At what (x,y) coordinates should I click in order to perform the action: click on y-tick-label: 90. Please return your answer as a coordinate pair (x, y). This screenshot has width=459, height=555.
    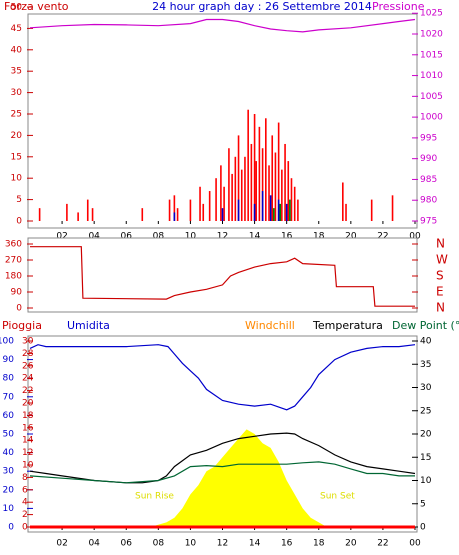
    Looking at the image, I should click on (17, 293).